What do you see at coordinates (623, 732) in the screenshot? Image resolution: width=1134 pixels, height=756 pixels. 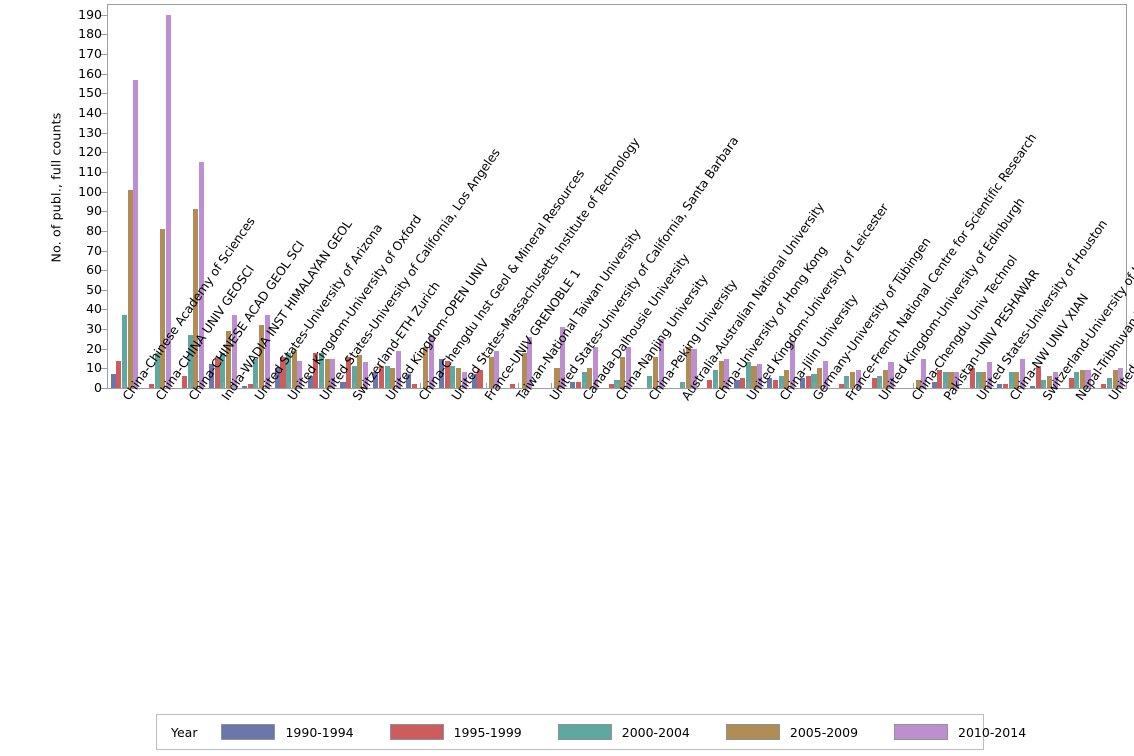 I see `legend-entry: 2000-2004` at bounding box center [623, 732].